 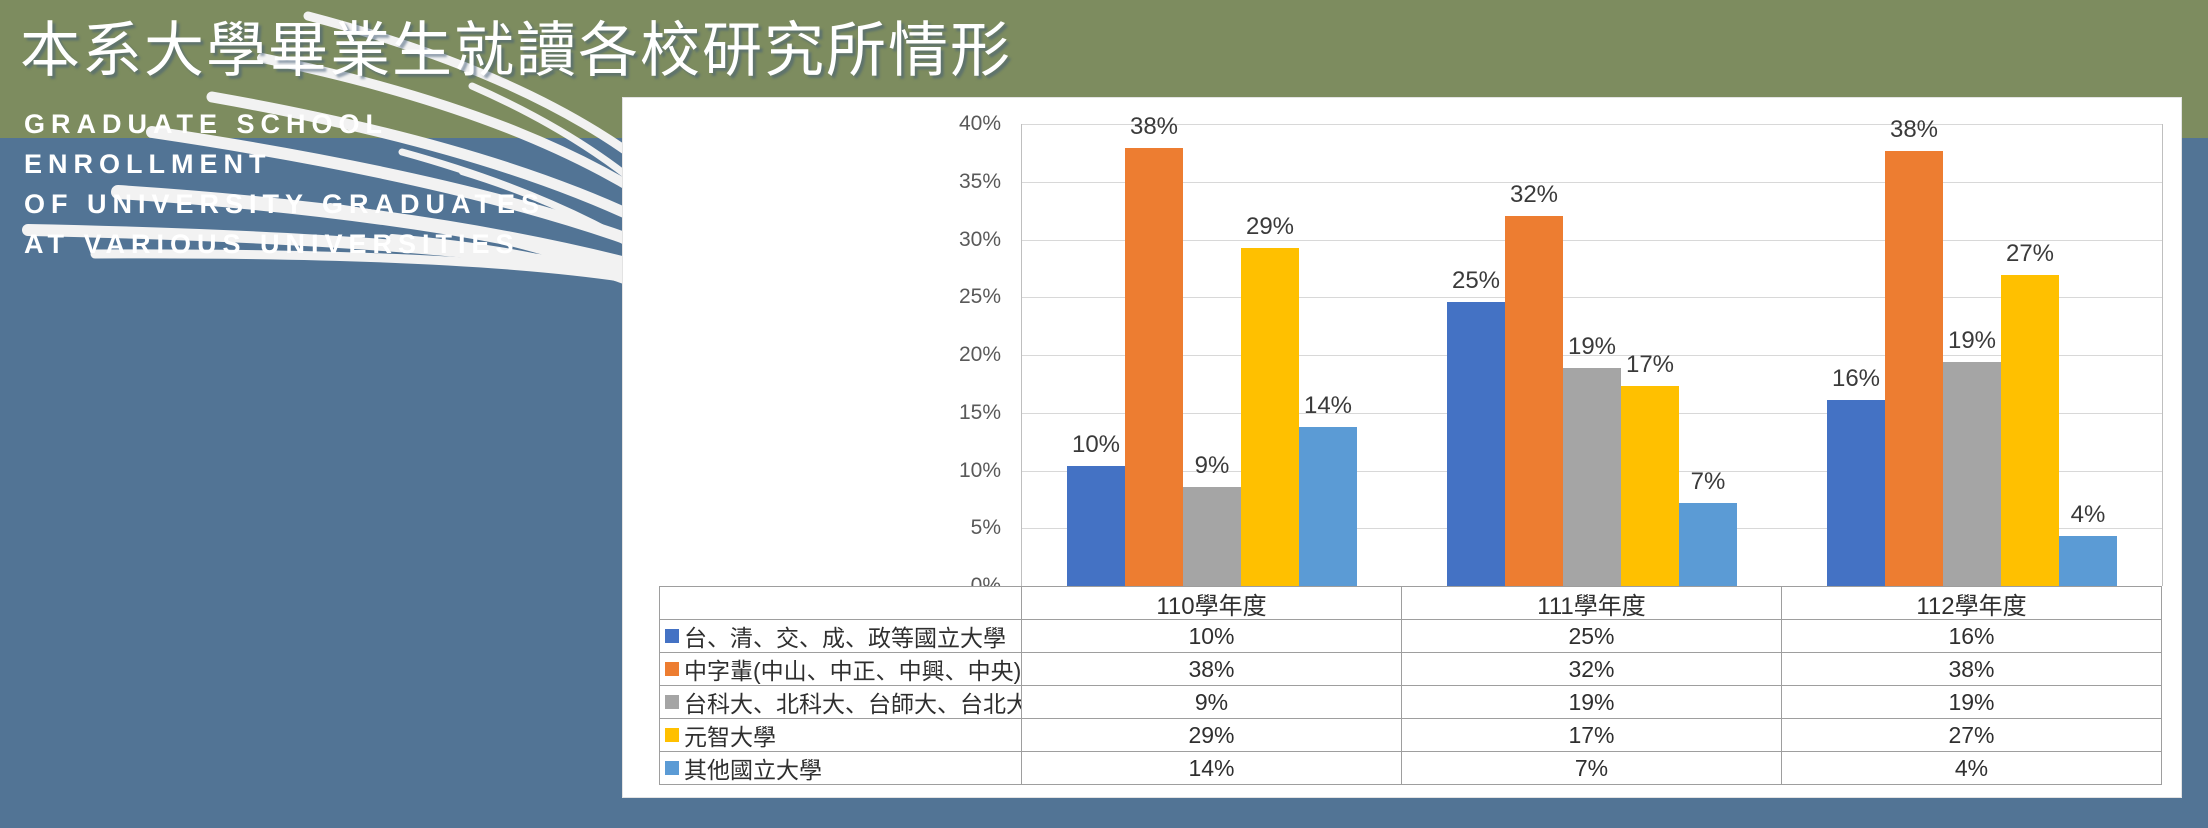 What do you see at coordinates (1212, 350) in the screenshot?
I see `bar-group: 10% 38% 9% 29% 14%` at bounding box center [1212, 350].